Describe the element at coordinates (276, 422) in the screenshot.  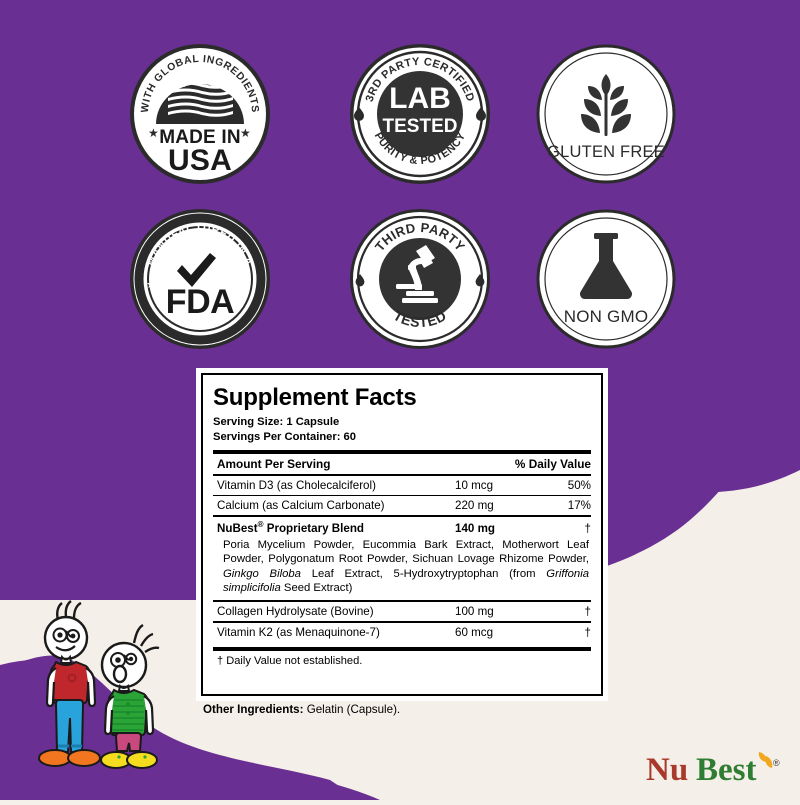
I see `serving-size: Serving Size: 1 Capsule` at that location.